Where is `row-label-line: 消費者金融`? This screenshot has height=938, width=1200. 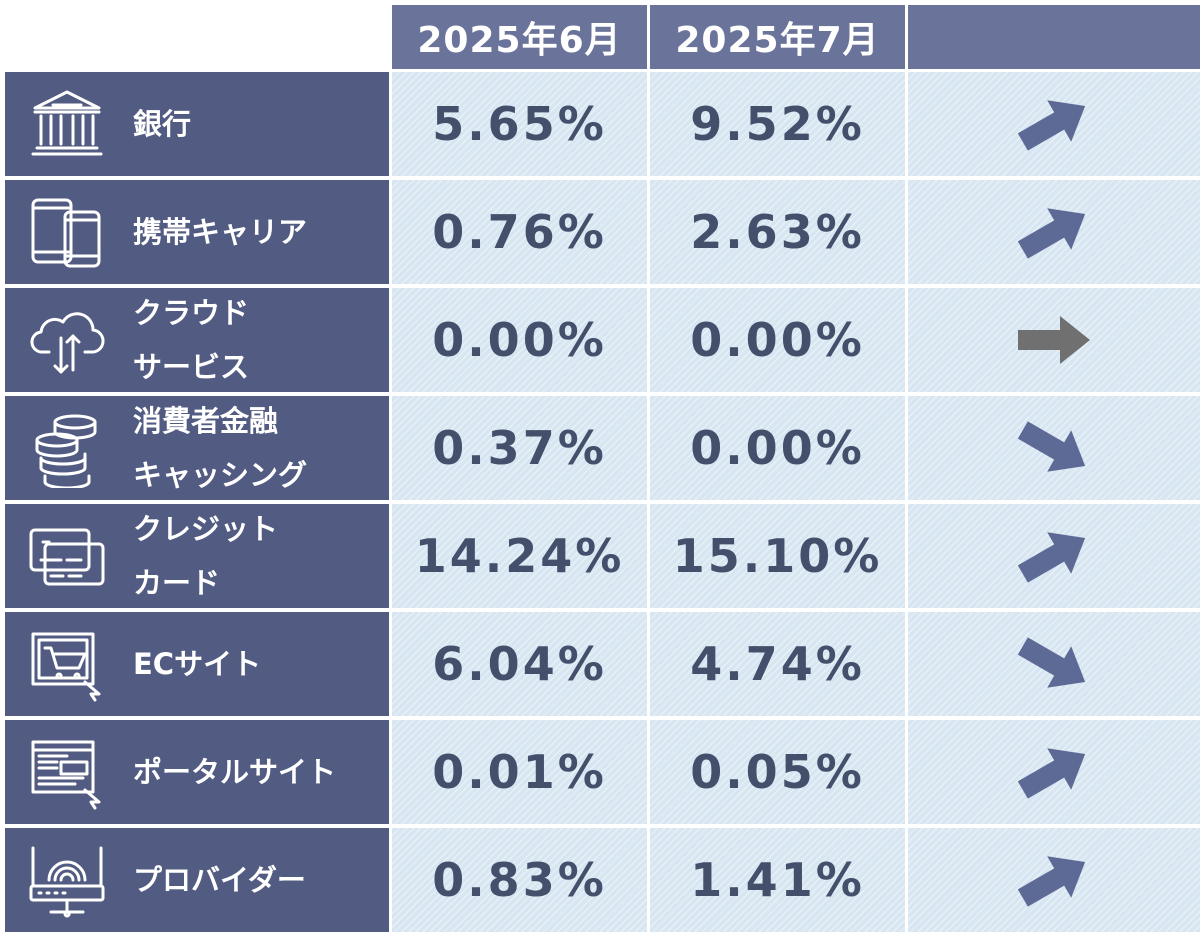 row-label-line: 消費者金融 is located at coordinates (206, 421).